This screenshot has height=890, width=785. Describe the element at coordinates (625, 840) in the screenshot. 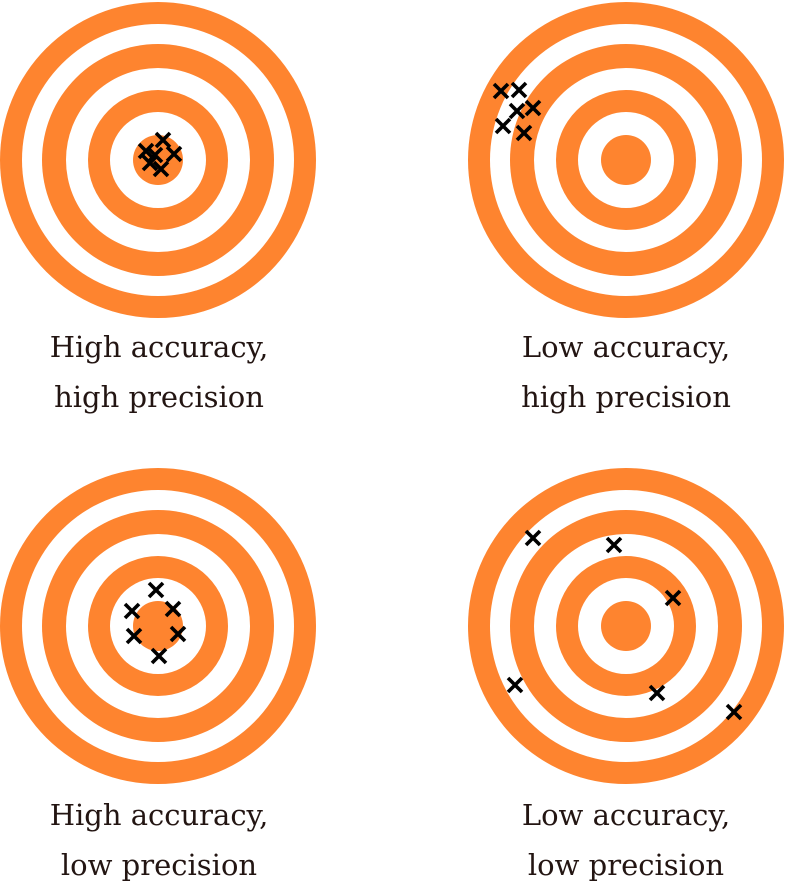

I see `caption: Low accuracy, low precision` at that location.